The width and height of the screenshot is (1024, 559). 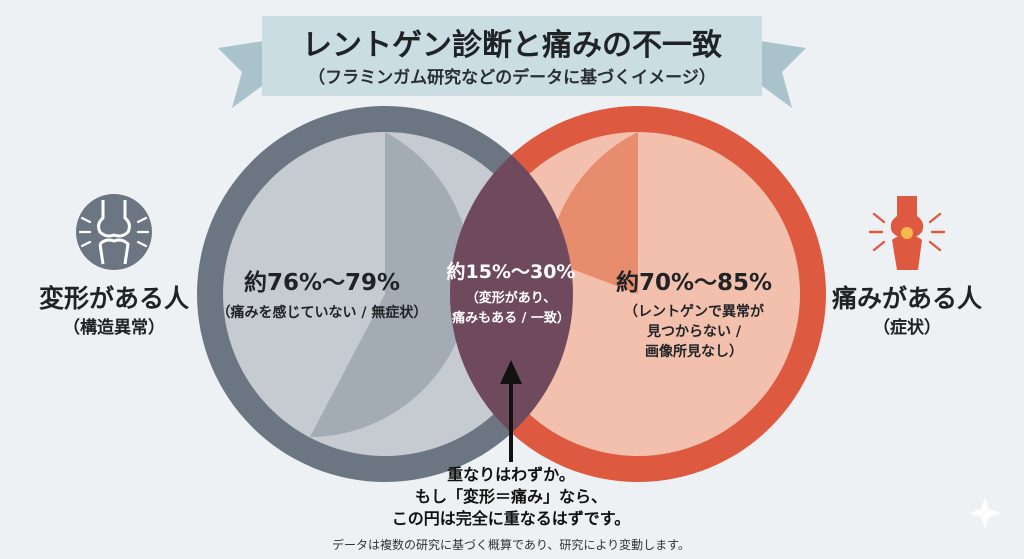 I want to click on left-circle-percent: 約76%〜79%, so click(x=322, y=282).